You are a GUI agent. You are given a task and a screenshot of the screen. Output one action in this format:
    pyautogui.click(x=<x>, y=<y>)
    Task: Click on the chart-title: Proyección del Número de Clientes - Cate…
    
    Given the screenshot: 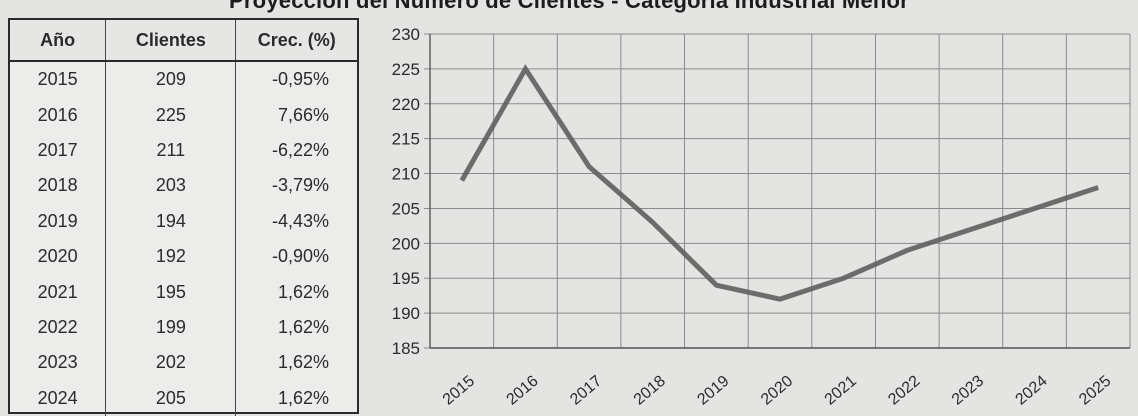 What is the action you would take?
    pyautogui.click(x=569, y=6)
    